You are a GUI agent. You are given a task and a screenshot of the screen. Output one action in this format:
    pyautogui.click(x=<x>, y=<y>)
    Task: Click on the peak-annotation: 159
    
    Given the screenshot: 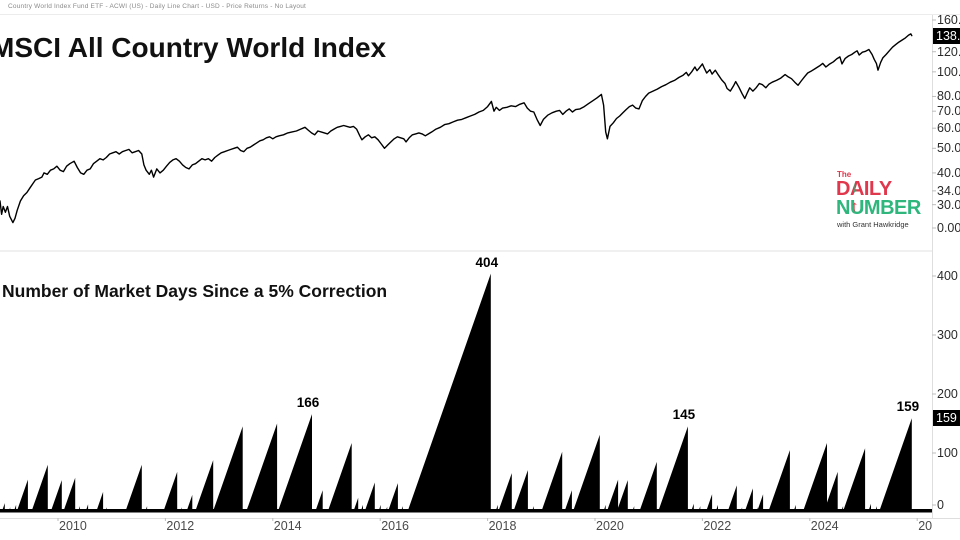 What is the action you would take?
    pyautogui.click(x=908, y=407)
    